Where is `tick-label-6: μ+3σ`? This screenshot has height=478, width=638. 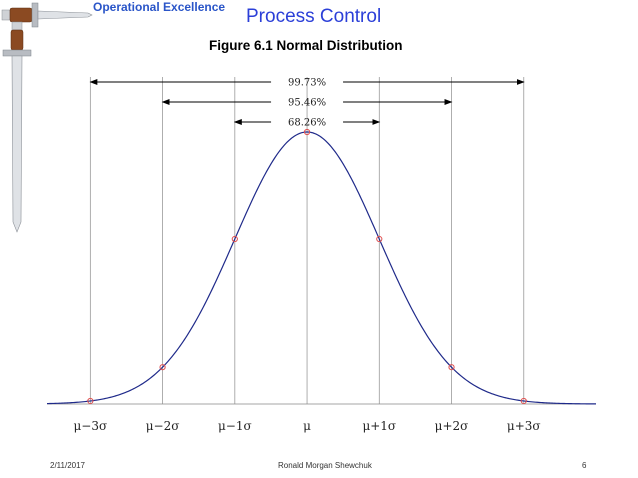
tick-label-6: μ+3σ is located at coordinates (524, 426).